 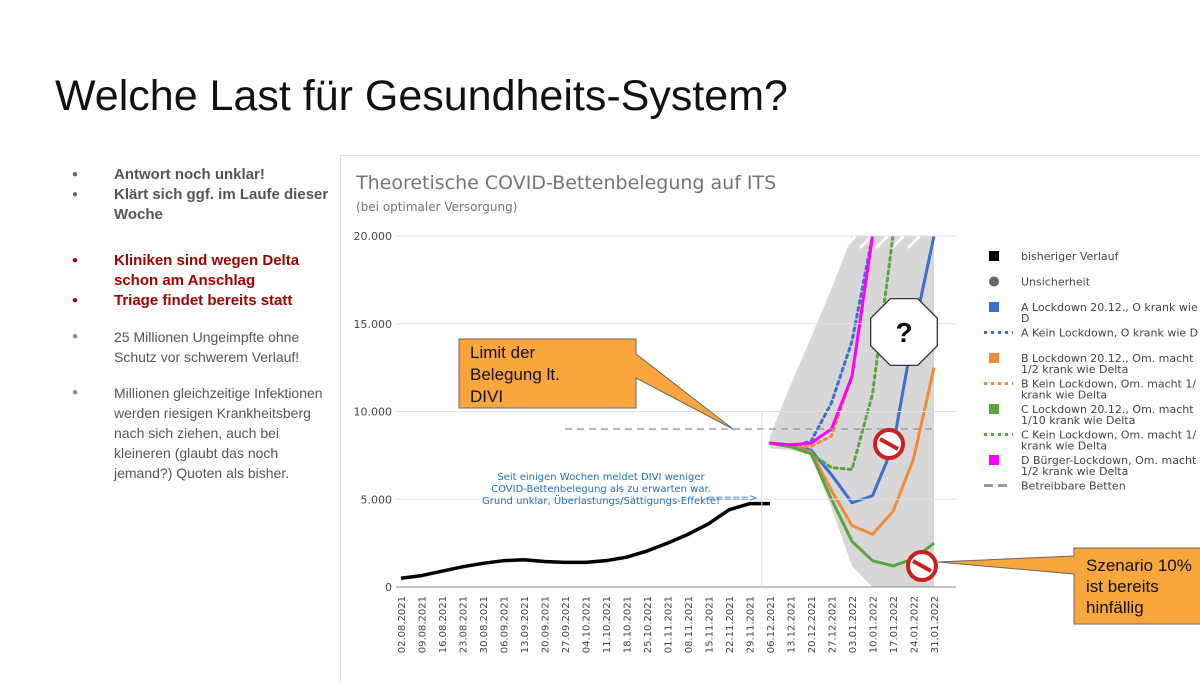 What do you see at coordinates (1107, 358) in the screenshot?
I see `legend-label: B Lockdown 20.12., Om. macht` at bounding box center [1107, 358].